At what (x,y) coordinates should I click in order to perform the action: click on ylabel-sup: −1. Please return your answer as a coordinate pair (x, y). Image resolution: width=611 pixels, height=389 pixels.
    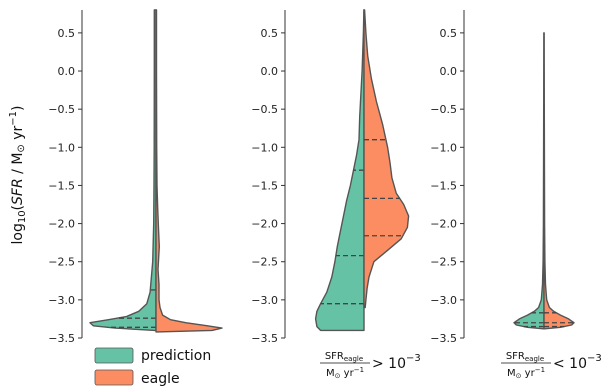
    Looking at the image, I should click on (13, 118).